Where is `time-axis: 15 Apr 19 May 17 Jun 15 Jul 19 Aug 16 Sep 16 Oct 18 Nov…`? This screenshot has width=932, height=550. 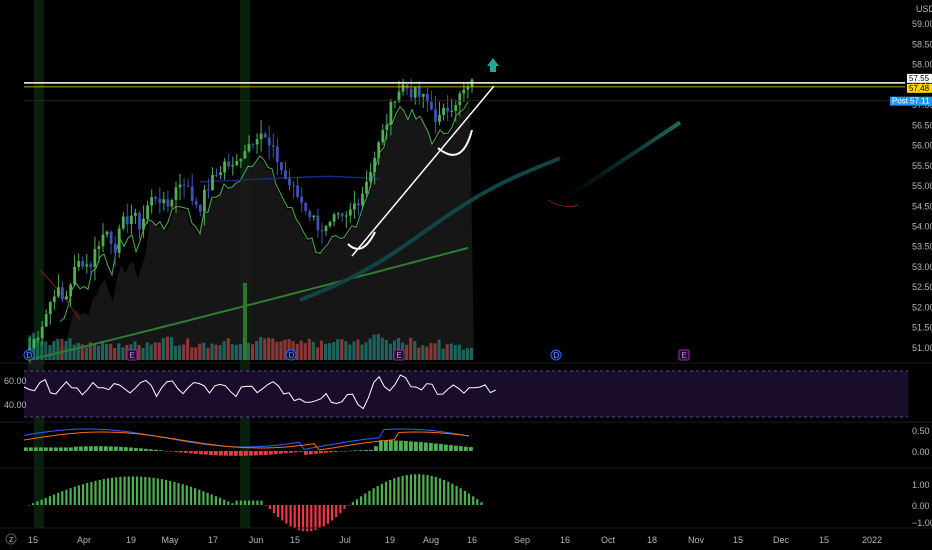 time-axis: 15 Apr 19 May 17 Jun 15 Jul 19 Aug 16 Sep 16 Oct 18 Nov… is located at coordinates (455, 540).